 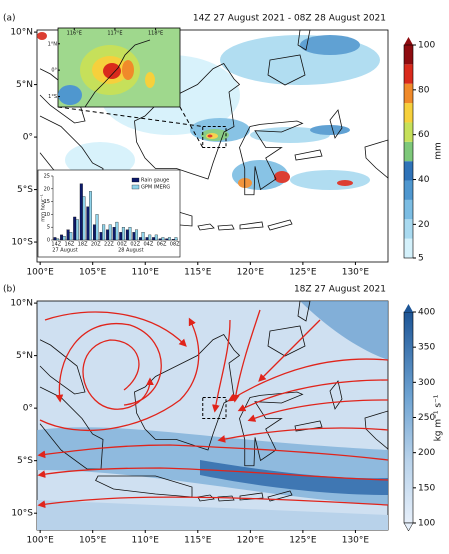 I want to click on y-tick-label: 10°S, so click(x=22, y=243).